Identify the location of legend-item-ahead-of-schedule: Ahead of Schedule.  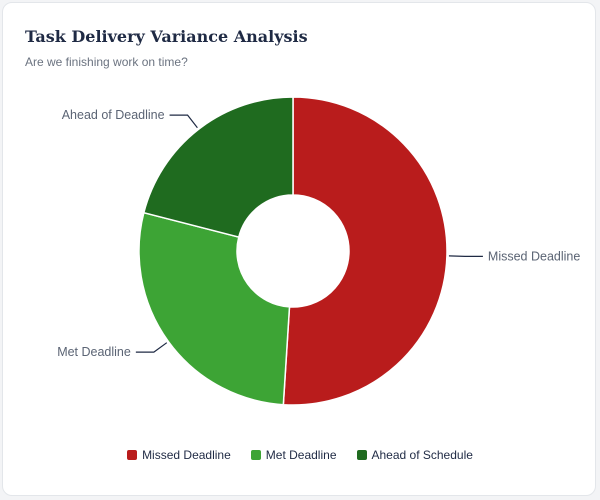
(414, 455).